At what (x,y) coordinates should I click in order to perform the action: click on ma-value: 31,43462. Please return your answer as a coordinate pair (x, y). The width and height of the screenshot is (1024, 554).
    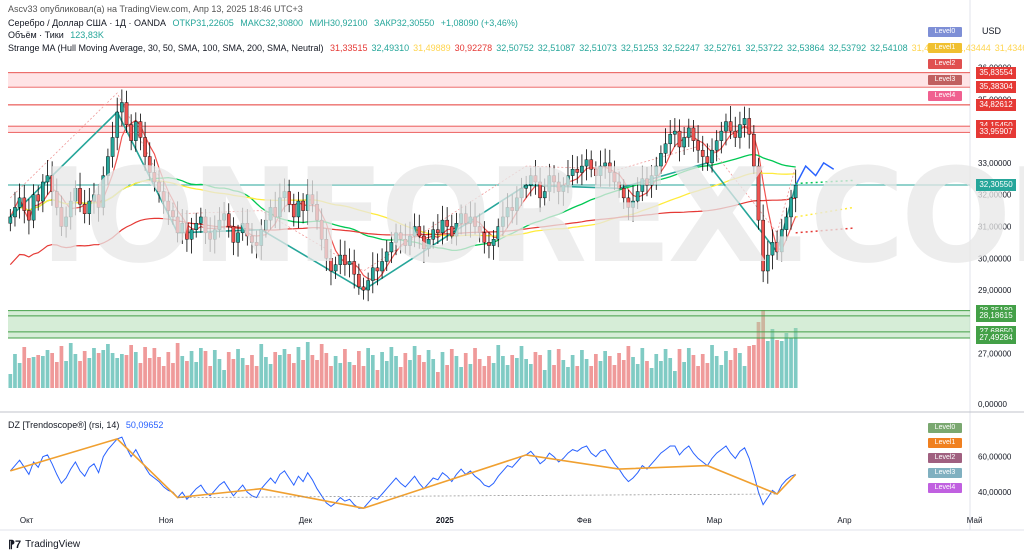
    Looking at the image, I should click on (1009, 48).